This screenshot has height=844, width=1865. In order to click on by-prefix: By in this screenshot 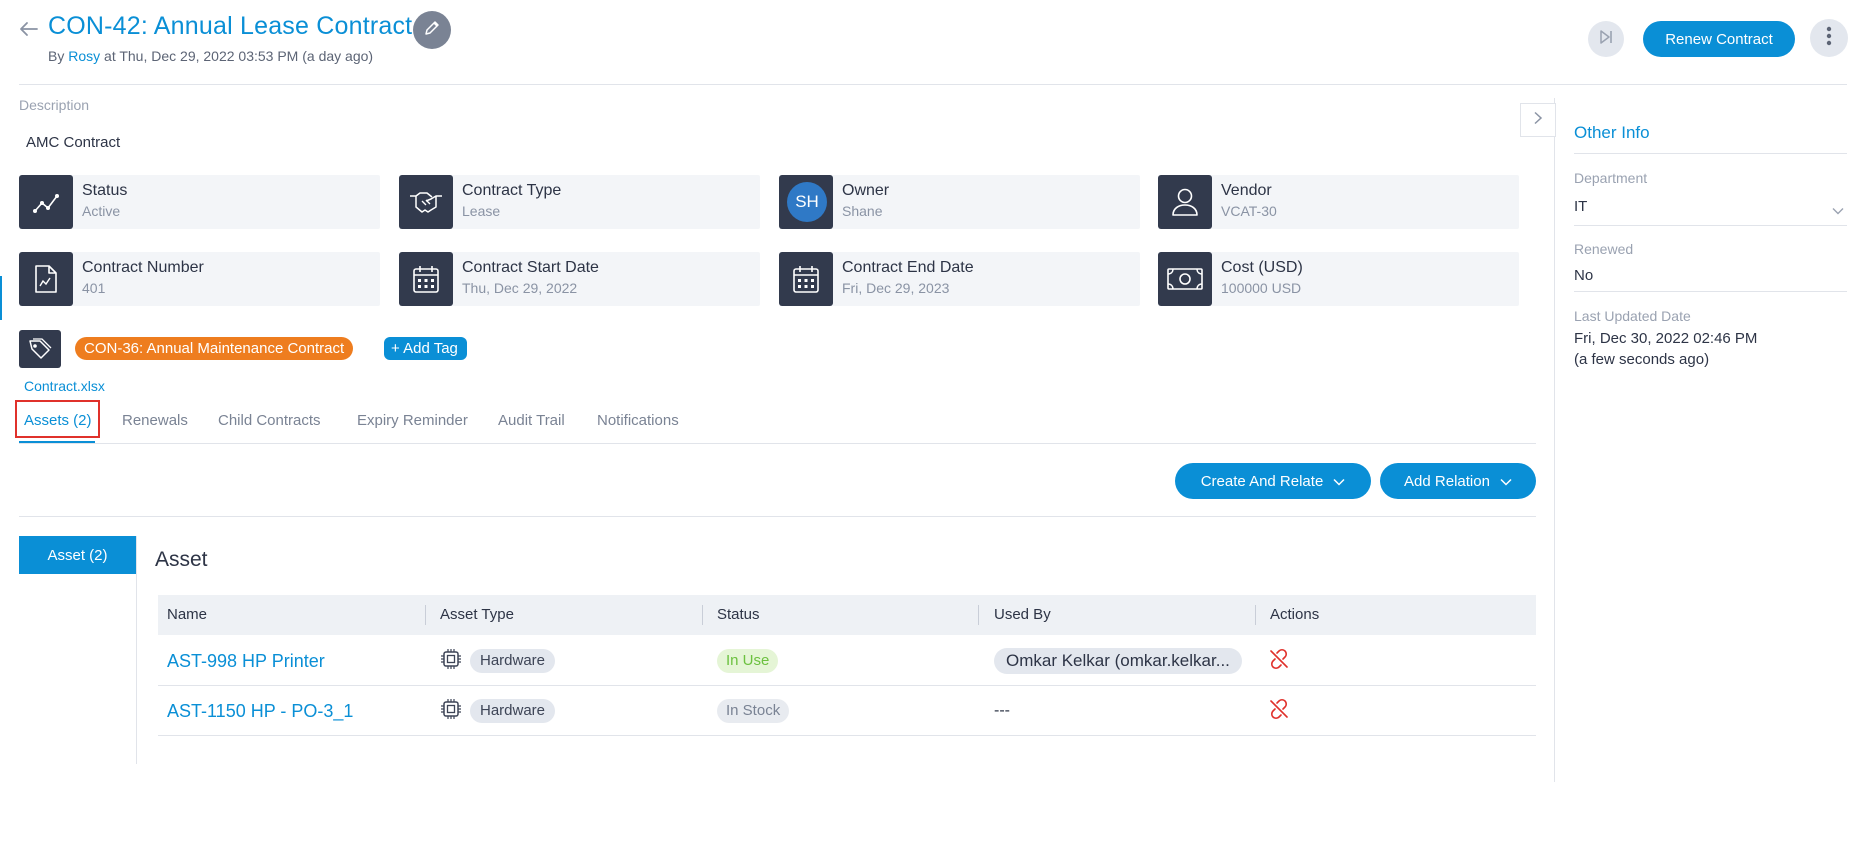, I will do `click(56, 56)`.